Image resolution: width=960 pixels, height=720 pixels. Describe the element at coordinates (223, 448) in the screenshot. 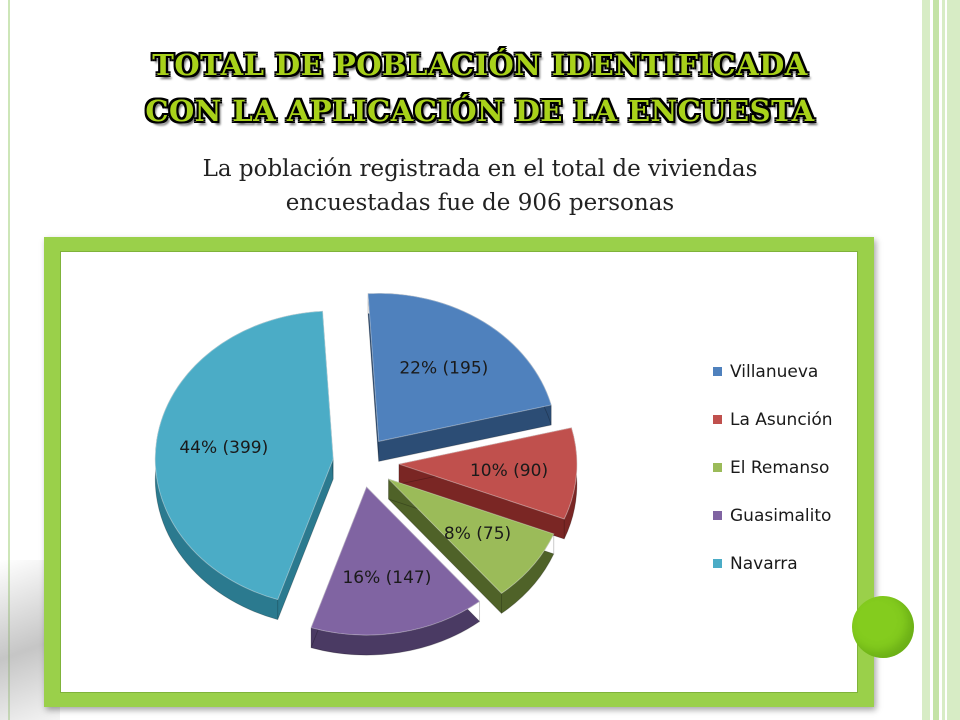

I see `pie-data-label: 44% (399)` at that location.